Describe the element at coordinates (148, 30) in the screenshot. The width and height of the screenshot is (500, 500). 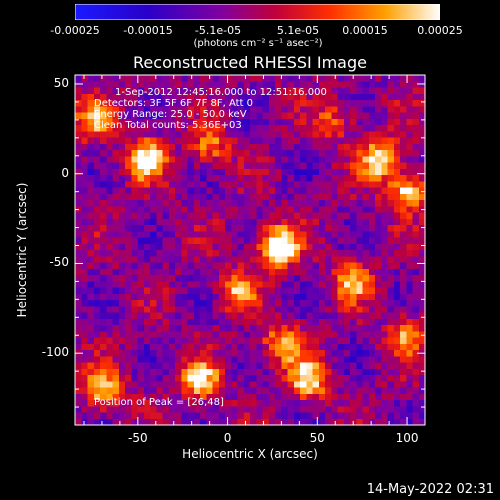
I see `colorbar-tick-label: -0.00015` at that location.